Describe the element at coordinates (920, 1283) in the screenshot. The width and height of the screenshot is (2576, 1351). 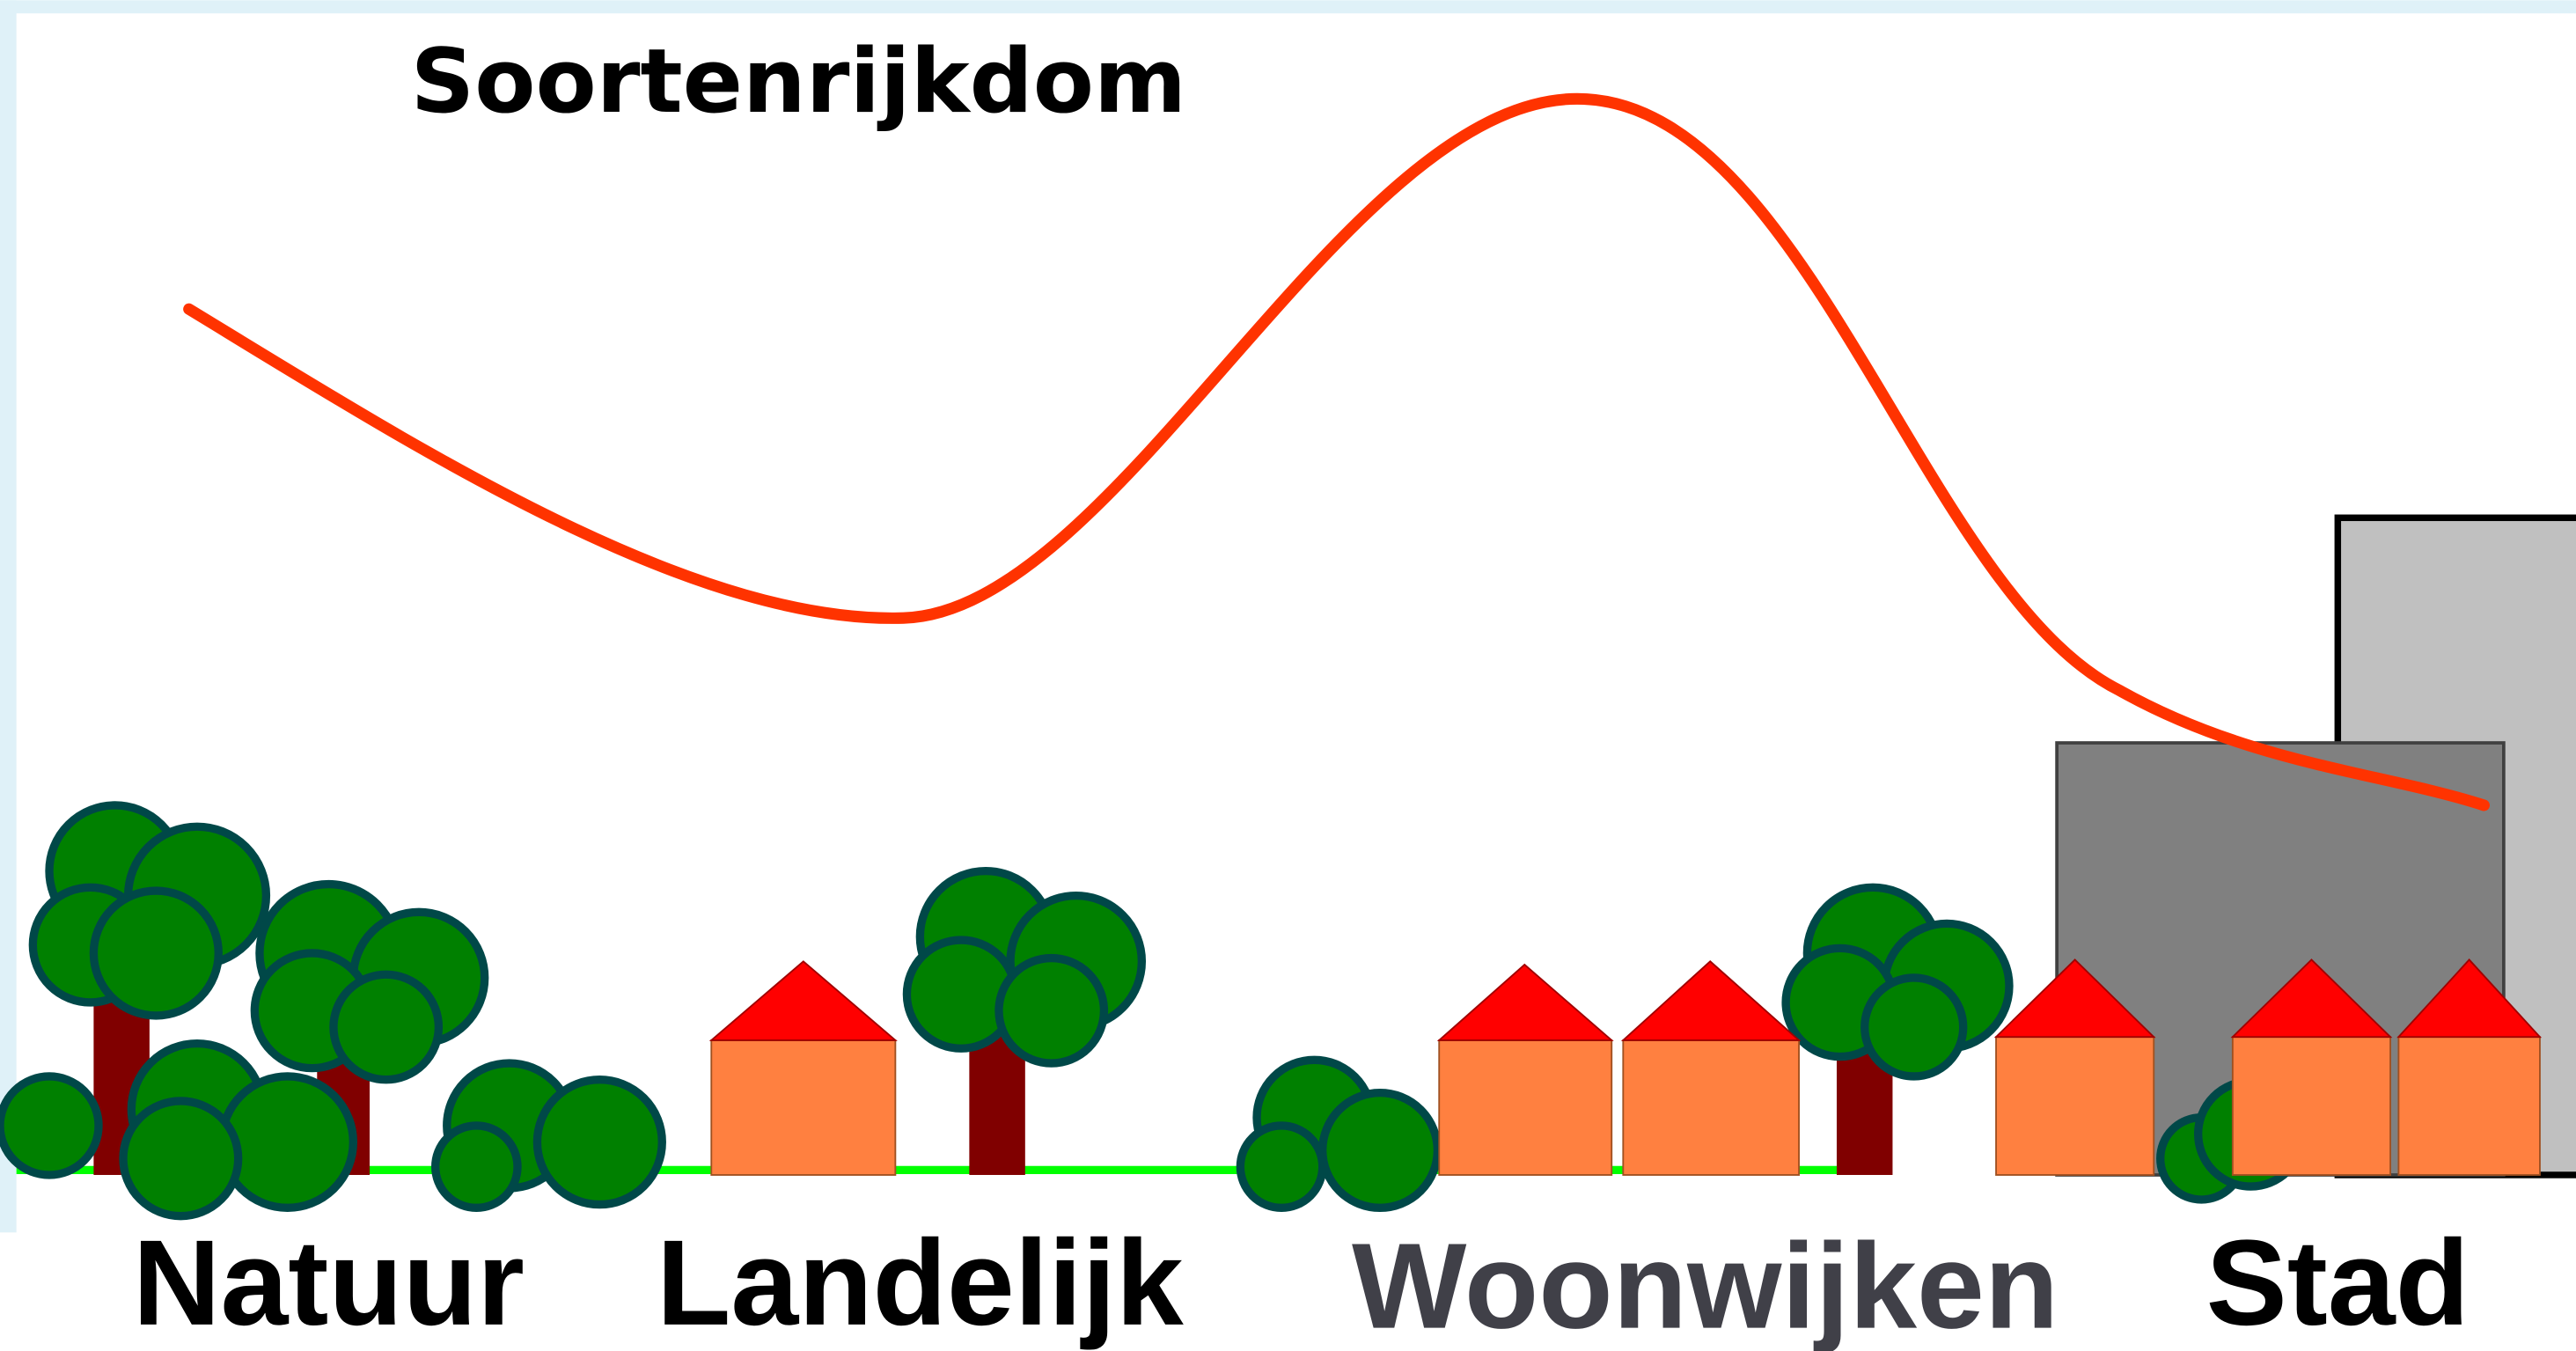
I see `label: Landelijk` at that location.